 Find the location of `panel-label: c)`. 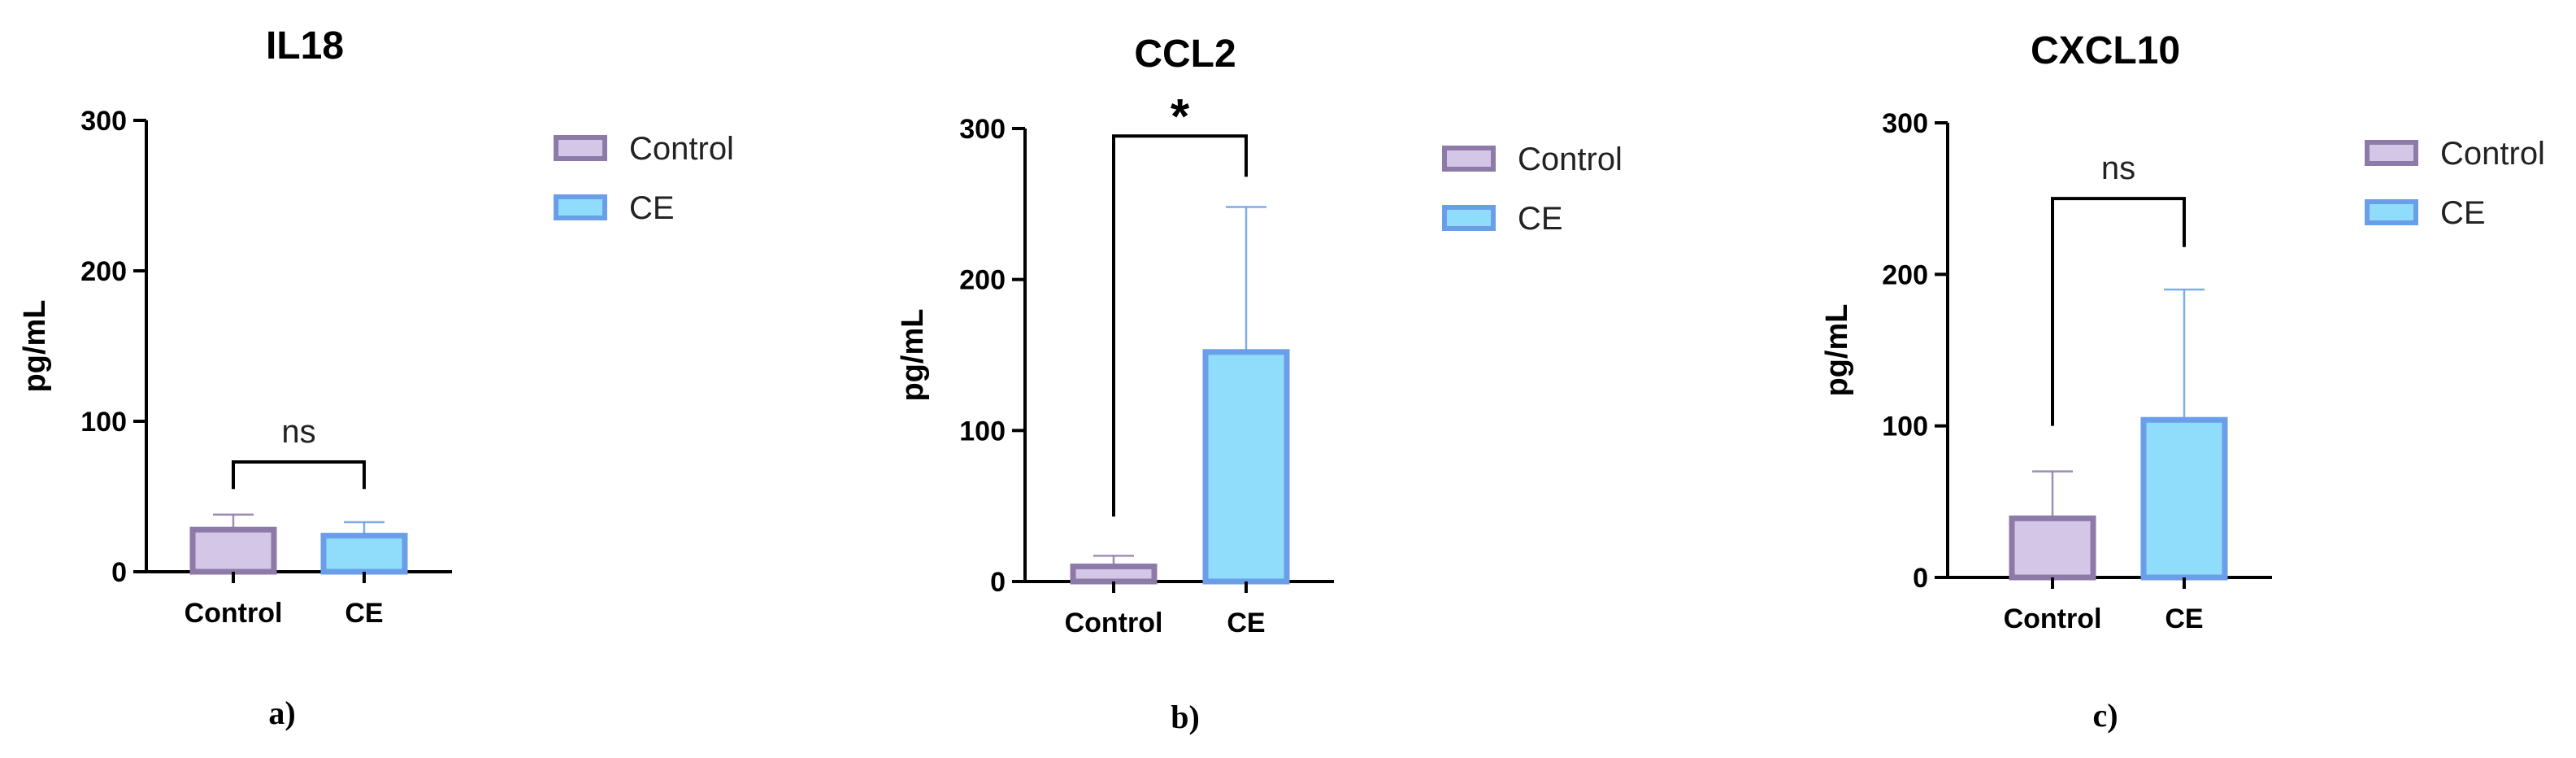

panel-label: c) is located at coordinates (2105, 715).